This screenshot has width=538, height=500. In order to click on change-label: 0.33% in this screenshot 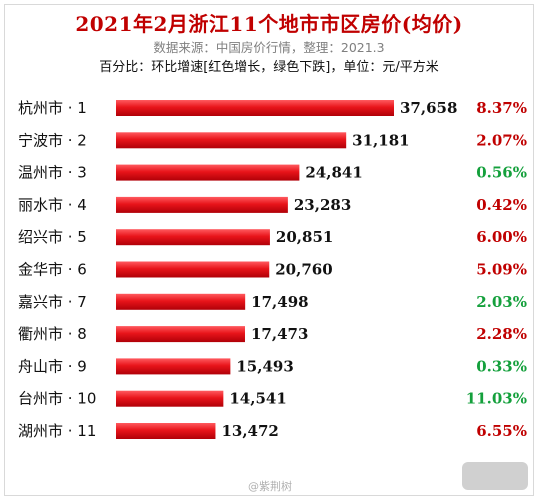, I will do `click(501, 366)`.